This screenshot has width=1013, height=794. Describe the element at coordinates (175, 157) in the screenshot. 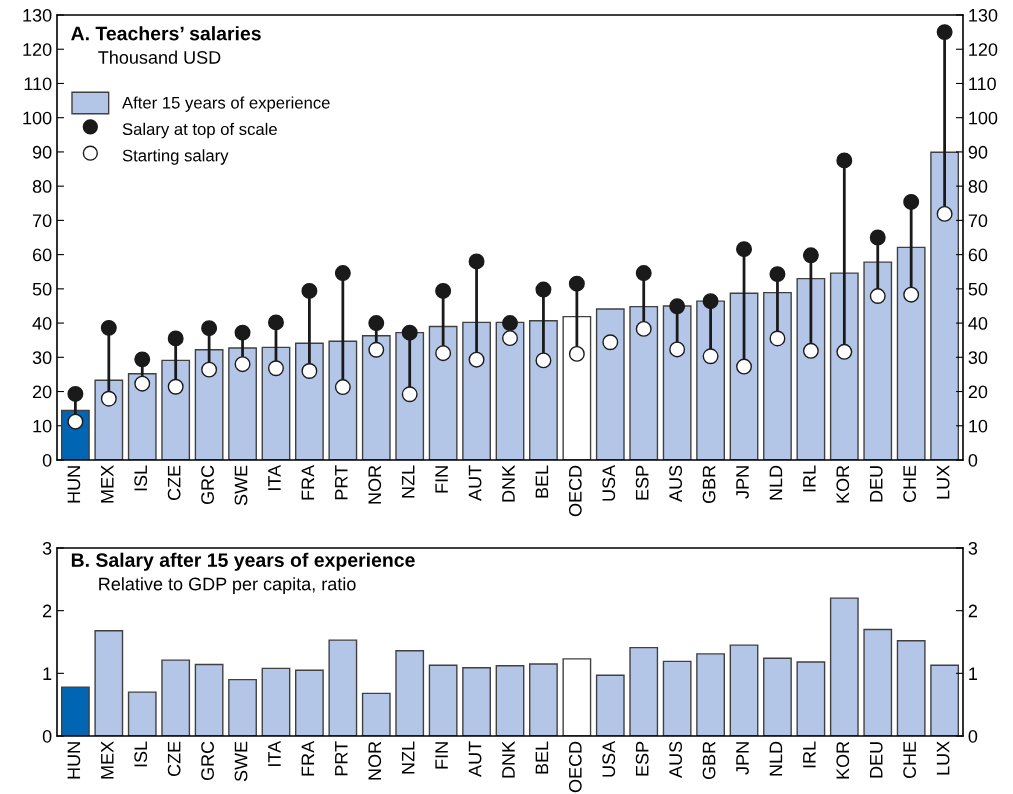

I see `legend-label: Starting salary` at that location.